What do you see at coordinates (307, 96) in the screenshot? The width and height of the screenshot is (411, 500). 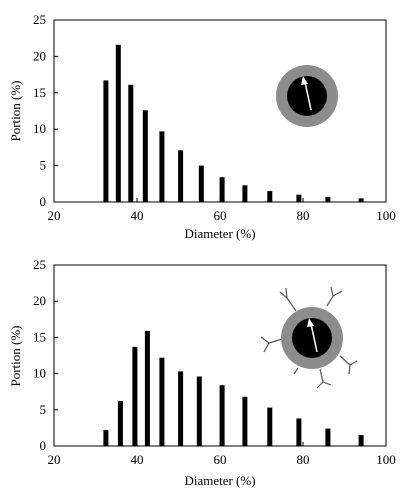 I see `particle-bare-icon` at bounding box center [307, 96].